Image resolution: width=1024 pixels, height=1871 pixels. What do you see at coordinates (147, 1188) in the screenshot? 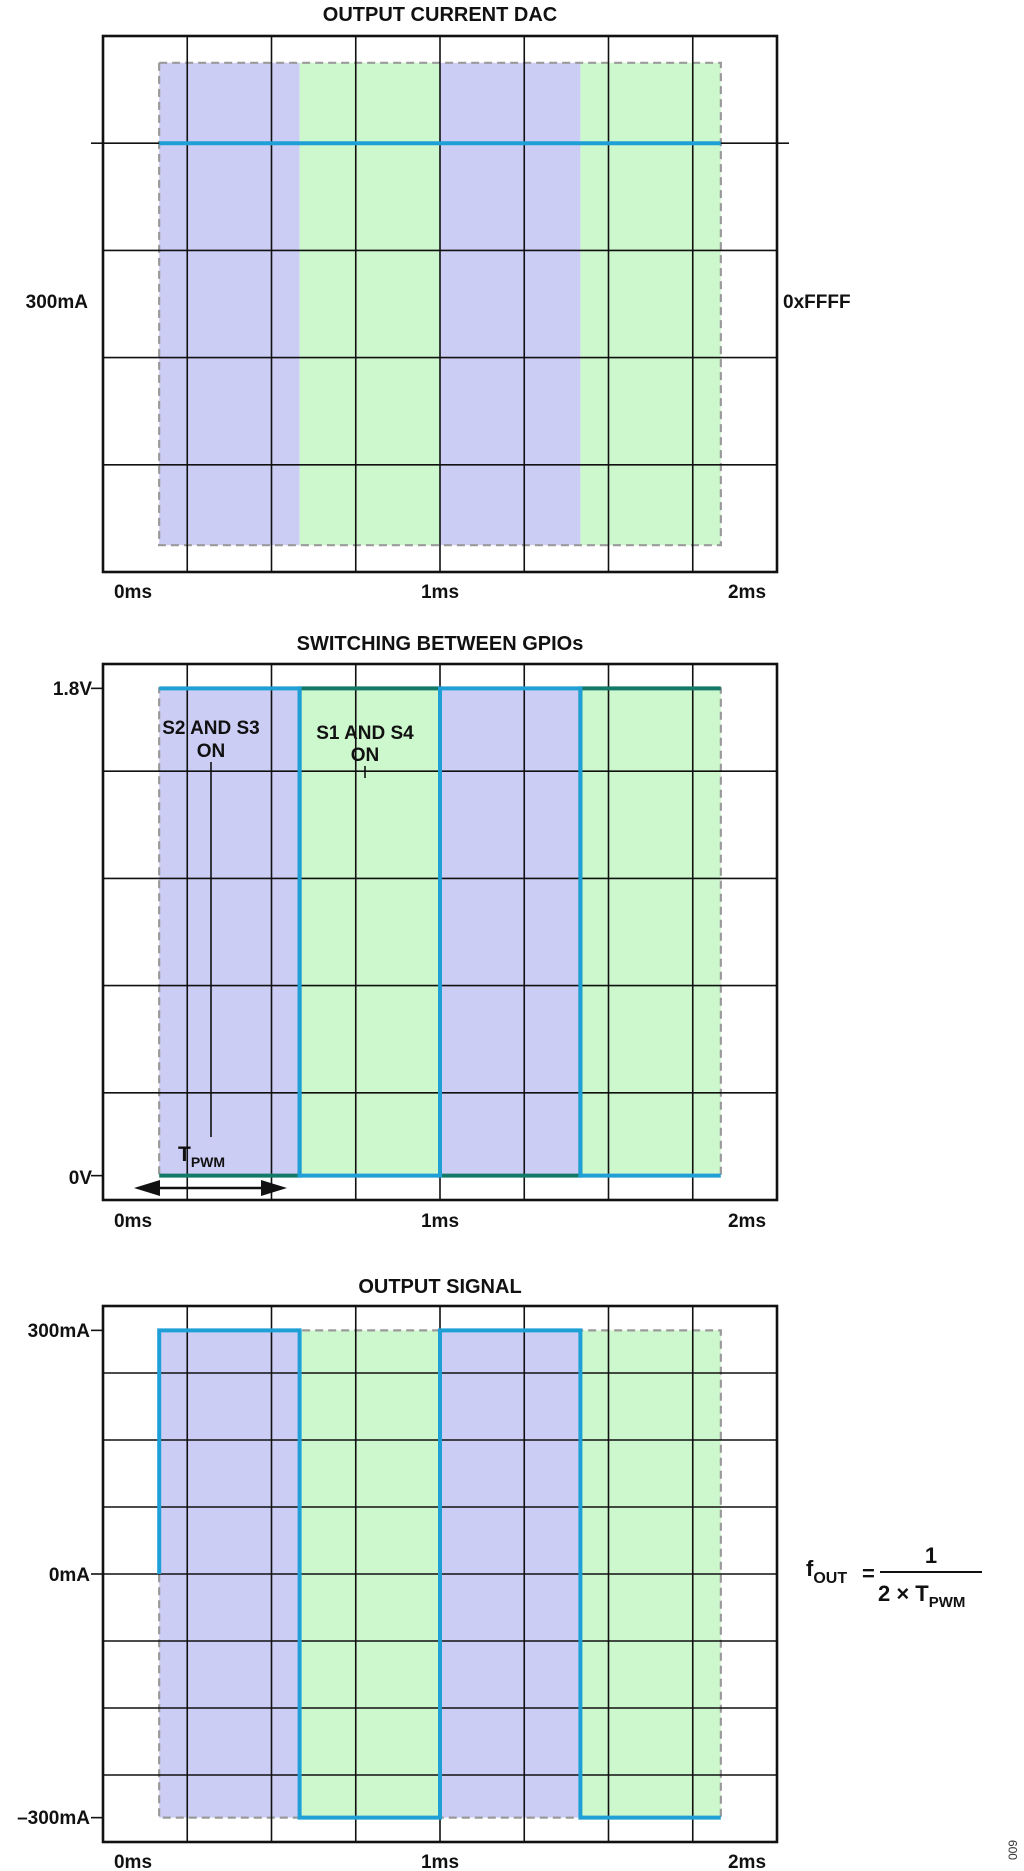
I see `arrowhead-left-icon` at bounding box center [147, 1188].